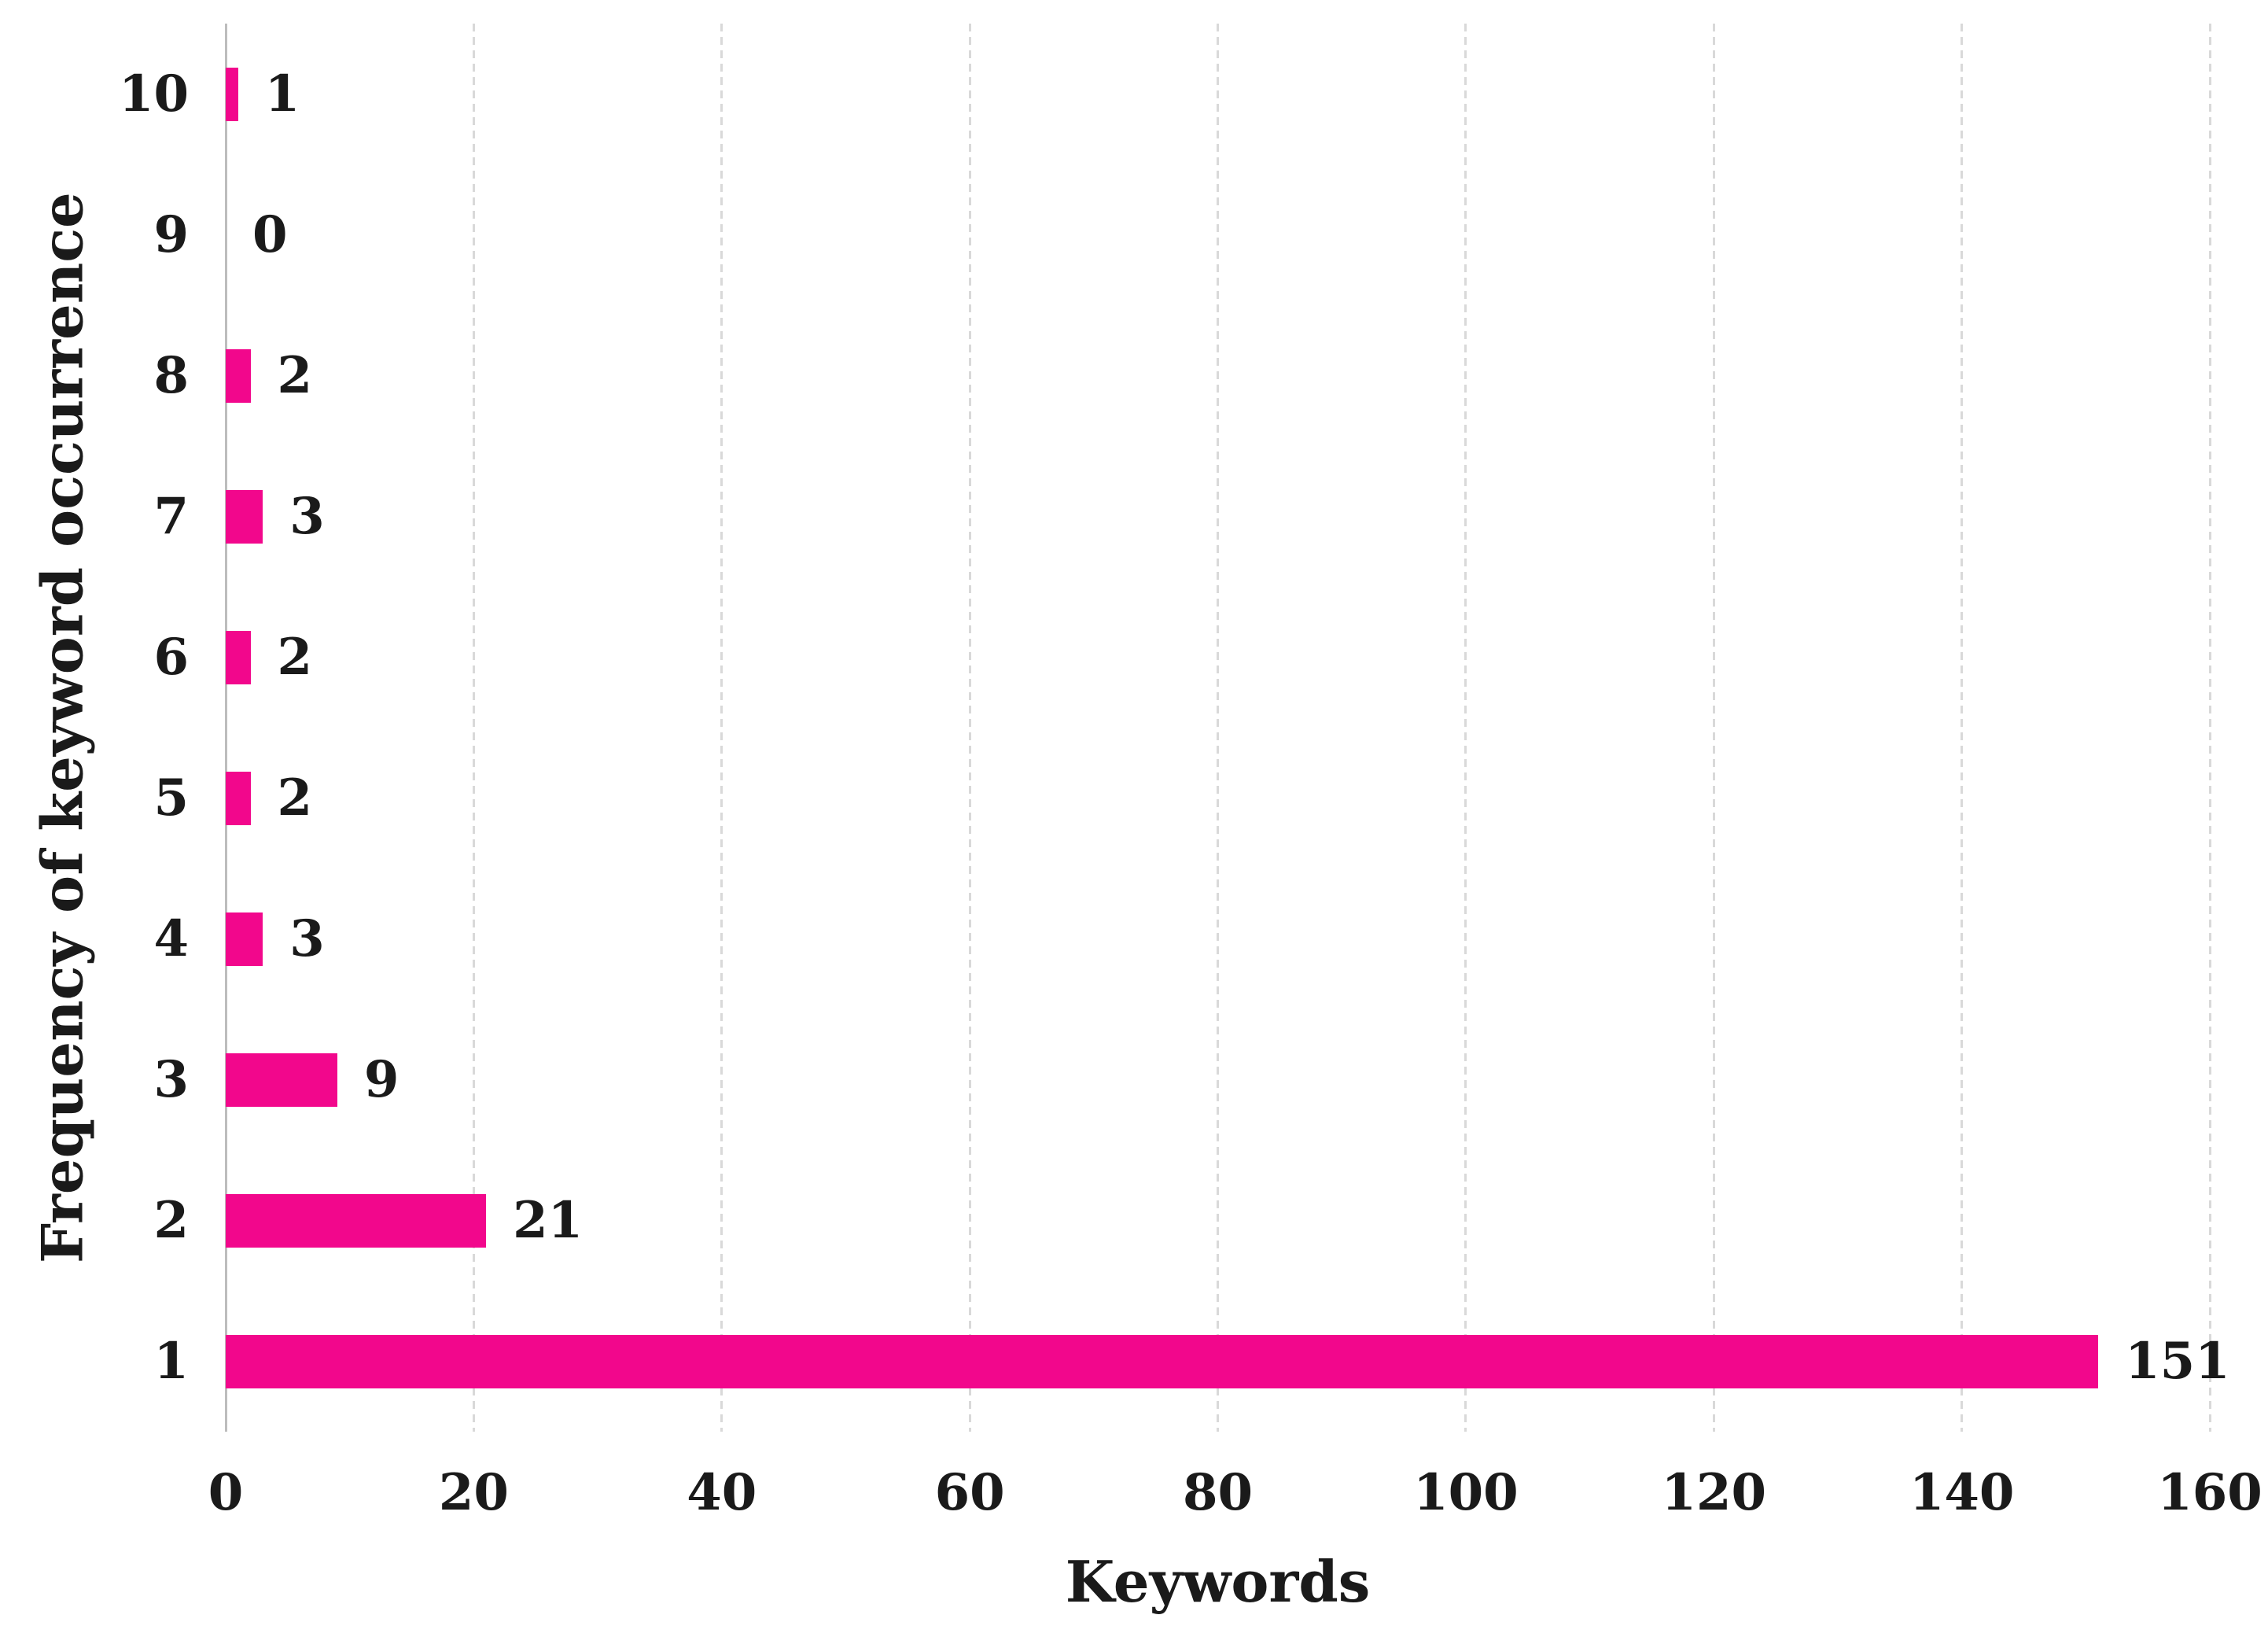  What do you see at coordinates (171, 1361) in the screenshot?
I see `y-tick-label: 1` at bounding box center [171, 1361].